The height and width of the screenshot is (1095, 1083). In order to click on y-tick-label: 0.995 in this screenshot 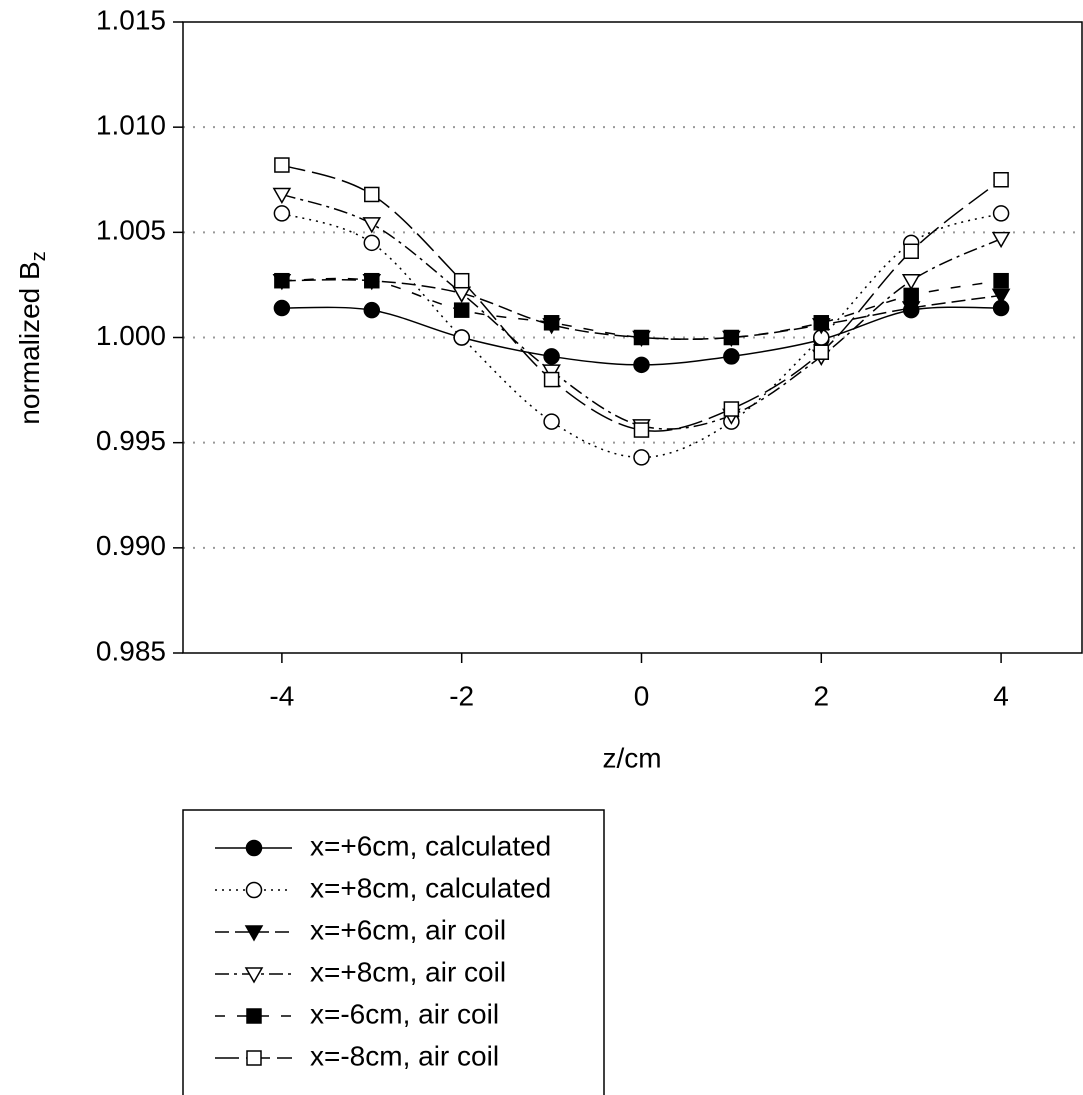, I will do `click(131, 440)`.